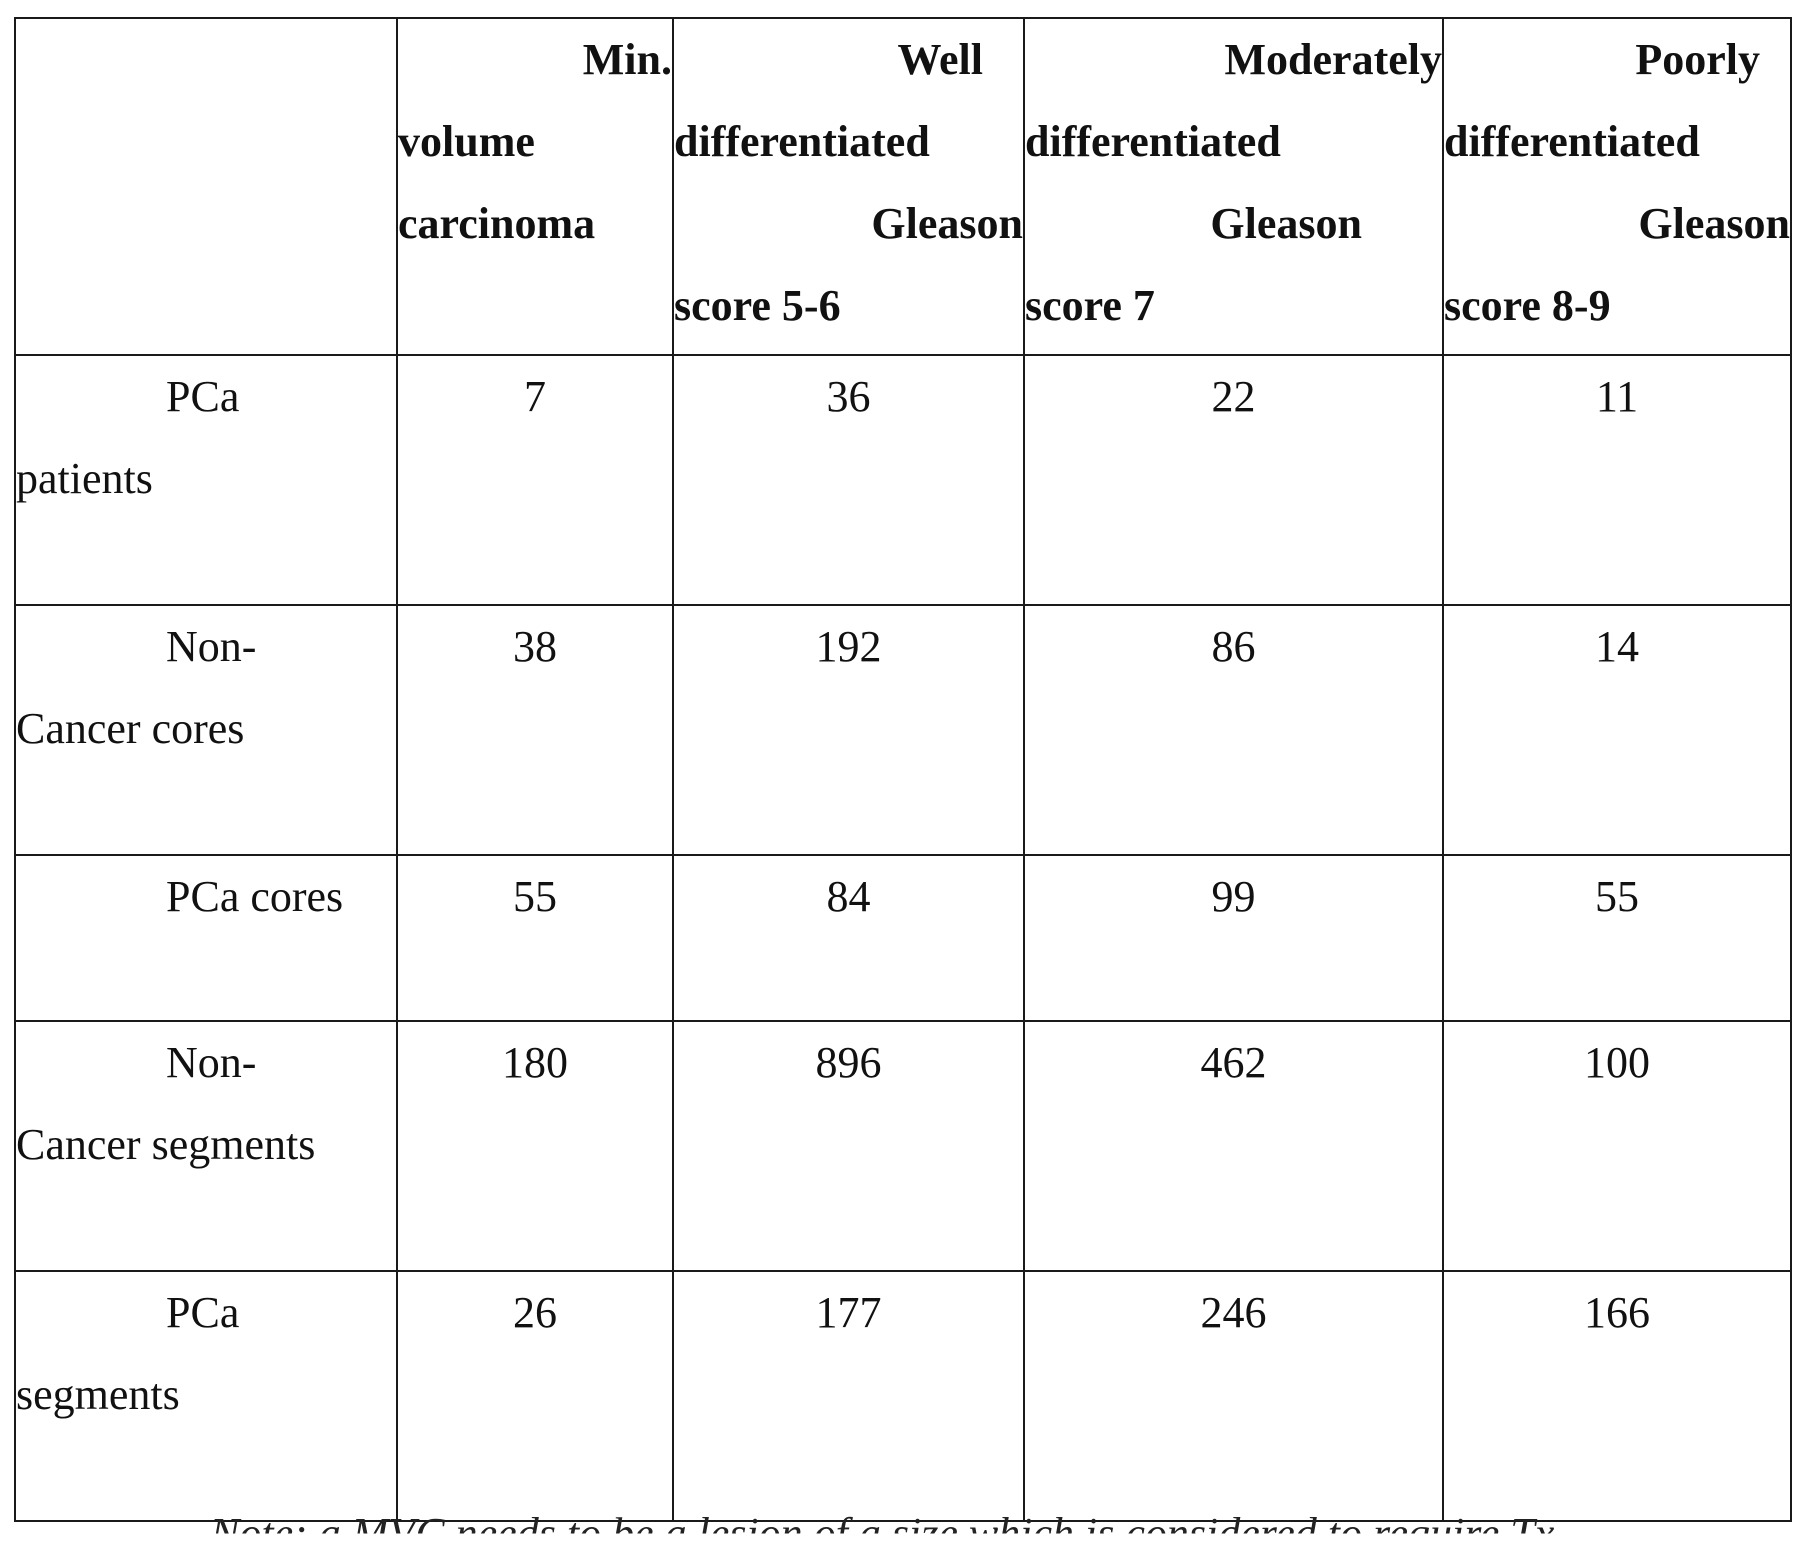 Image resolution: width=1803 pixels, height=1559 pixels. Describe the element at coordinates (535, 1146) in the screenshot. I see `table-cell: 180` at that location.